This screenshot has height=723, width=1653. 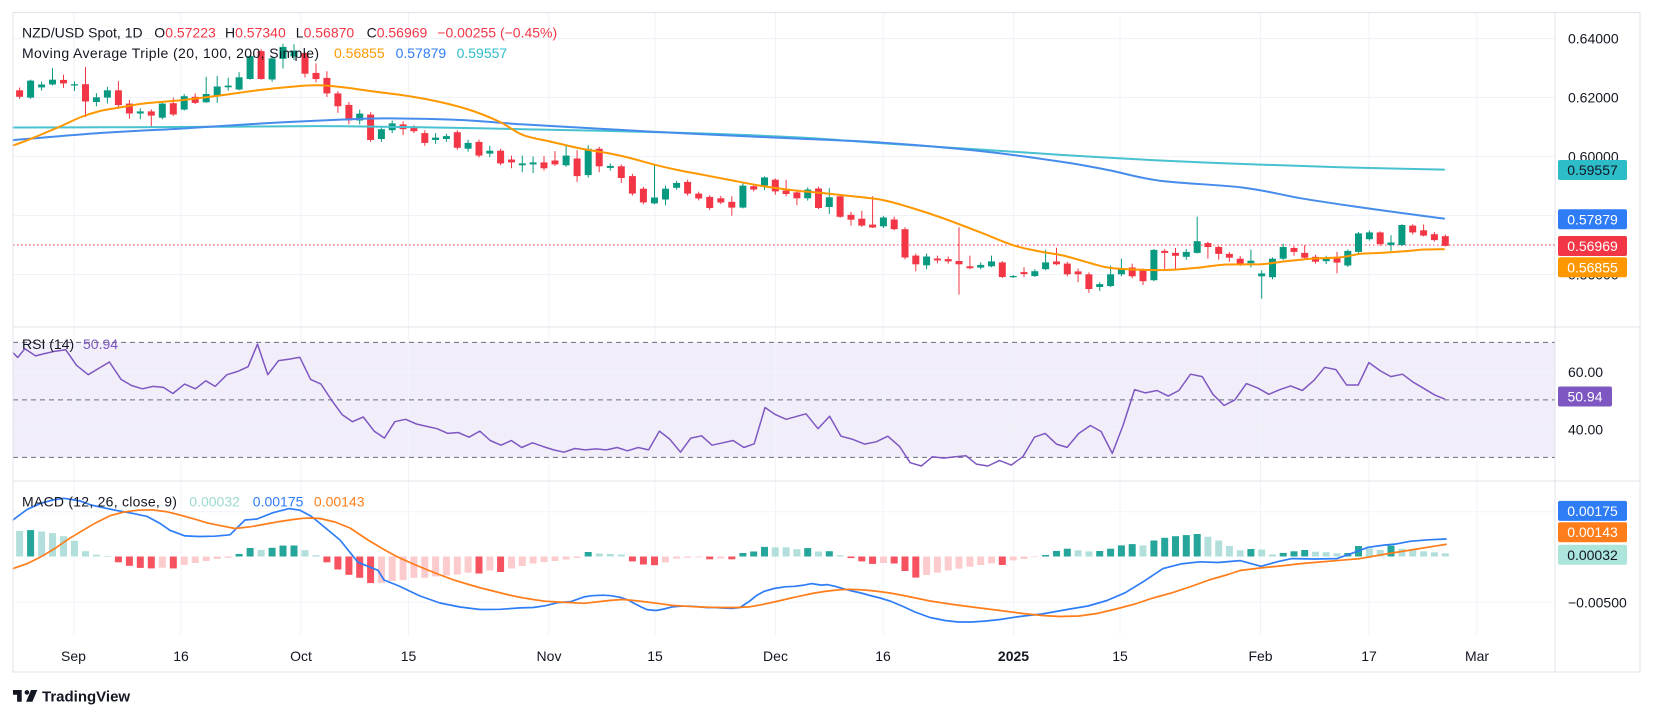 I want to click on svg-text: Oct, so click(x=301, y=656).